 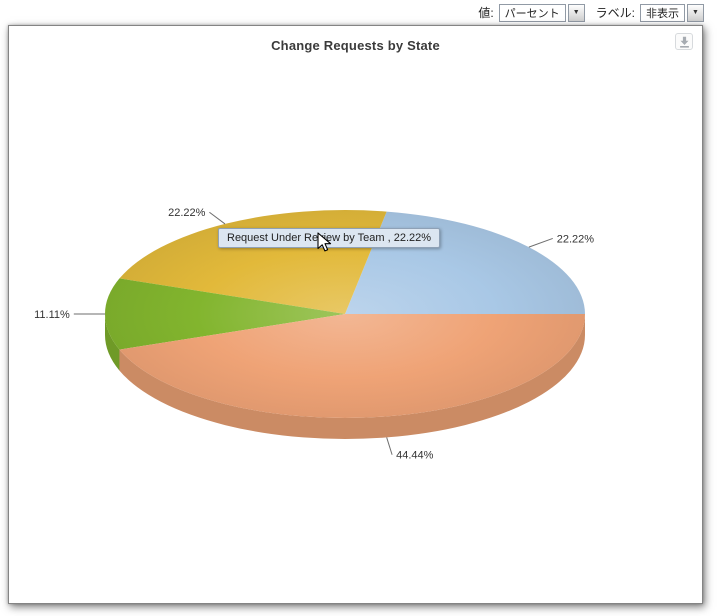 What do you see at coordinates (591, 12) in the screenshot?
I see `toolbar: 値: パーセント ▼ ラベル: 非表示 ▼` at bounding box center [591, 12].